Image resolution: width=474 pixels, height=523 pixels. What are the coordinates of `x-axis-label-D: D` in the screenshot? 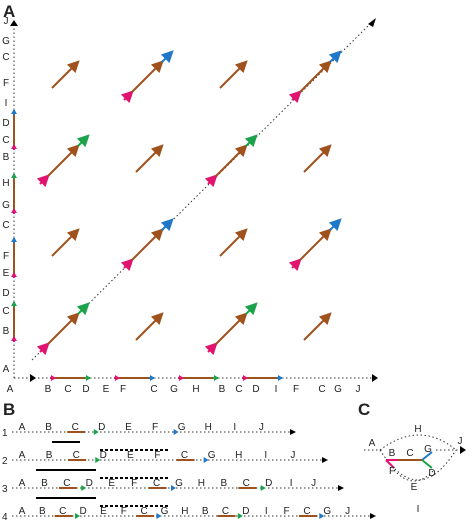 It's located at (255, 389).